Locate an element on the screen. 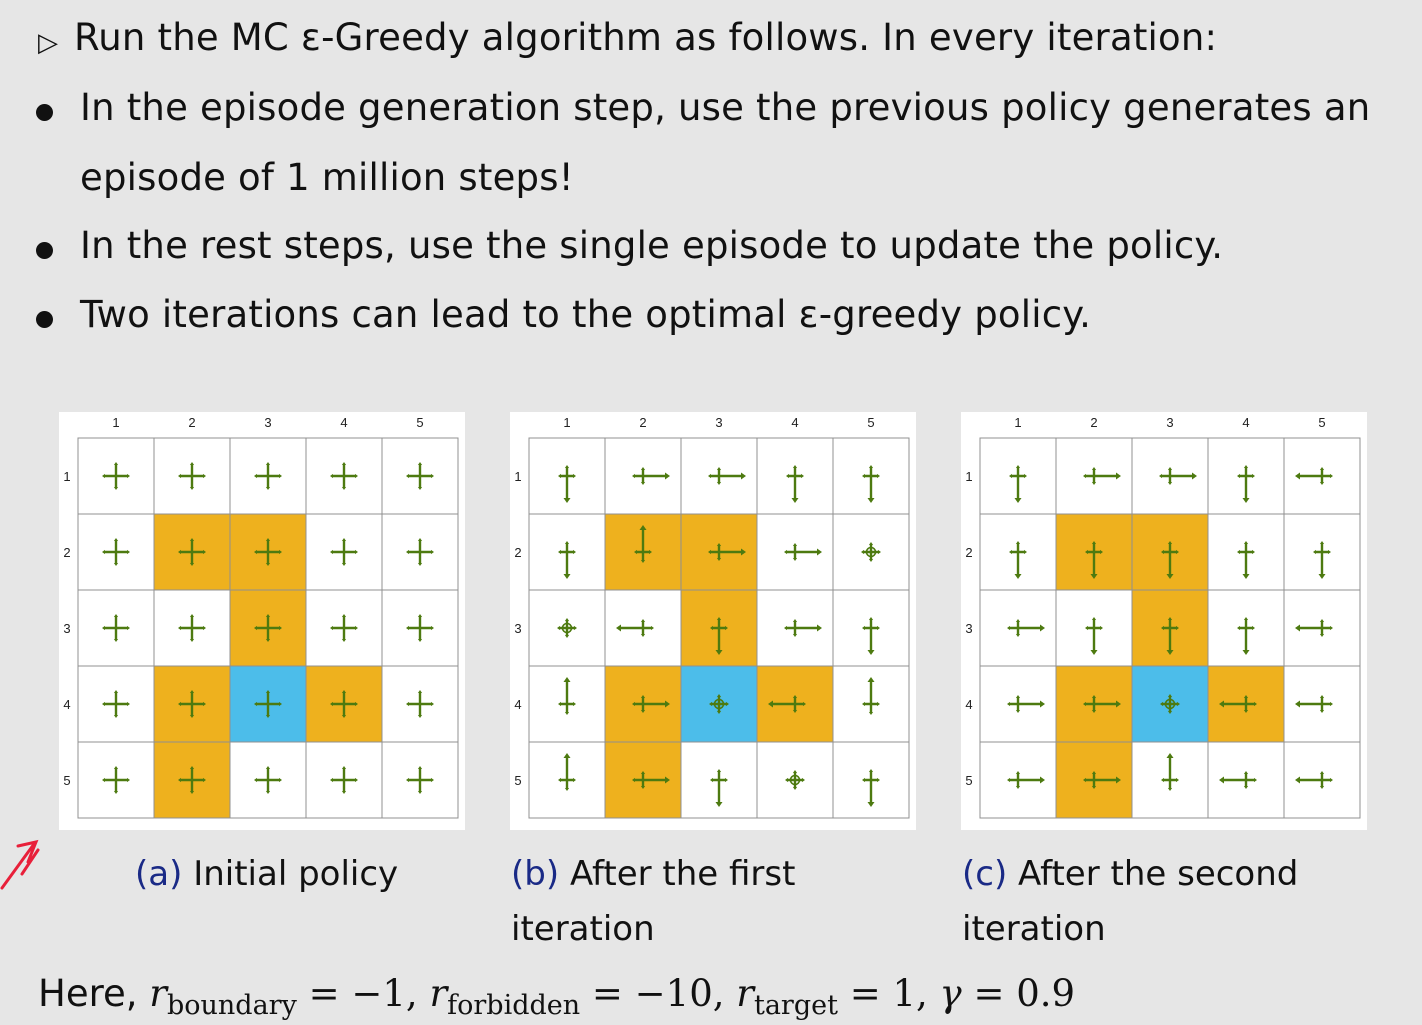 The height and width of the screenshot is (1025, 1422). formula-lead: Here, is located at coordinates (88, 993).